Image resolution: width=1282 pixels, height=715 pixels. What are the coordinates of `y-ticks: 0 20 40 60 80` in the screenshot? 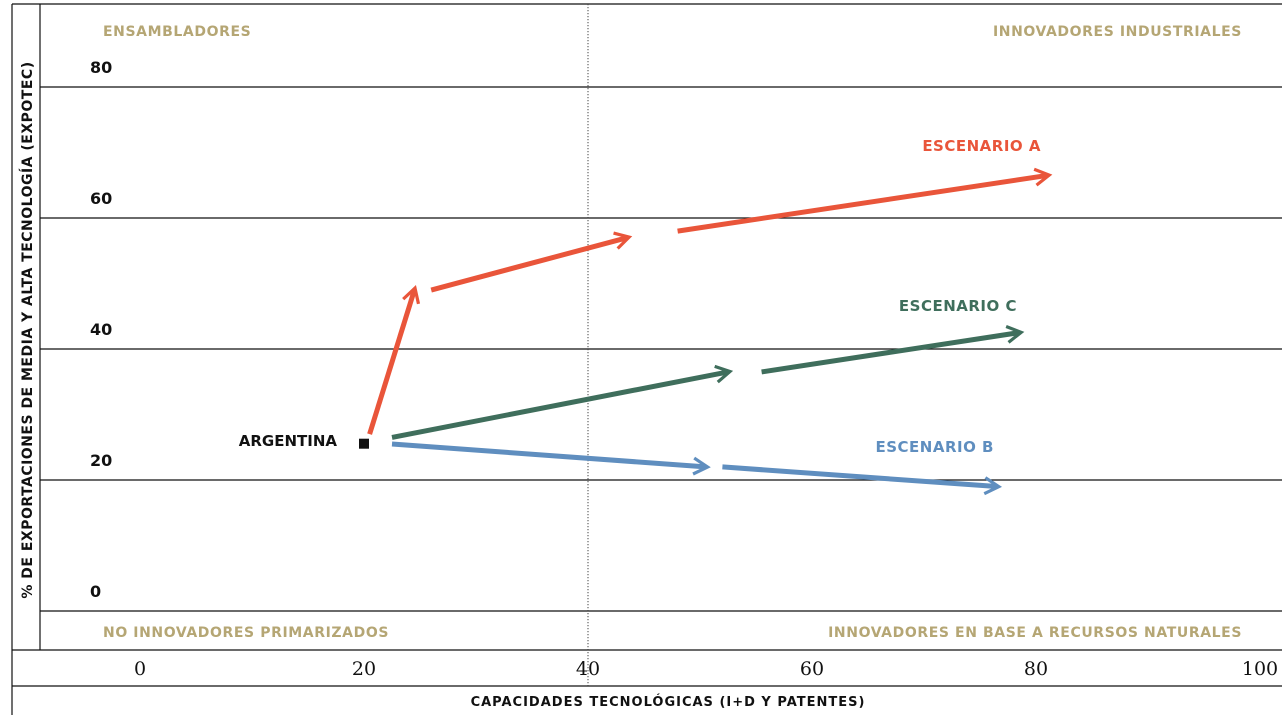 It's located at (101, 329).